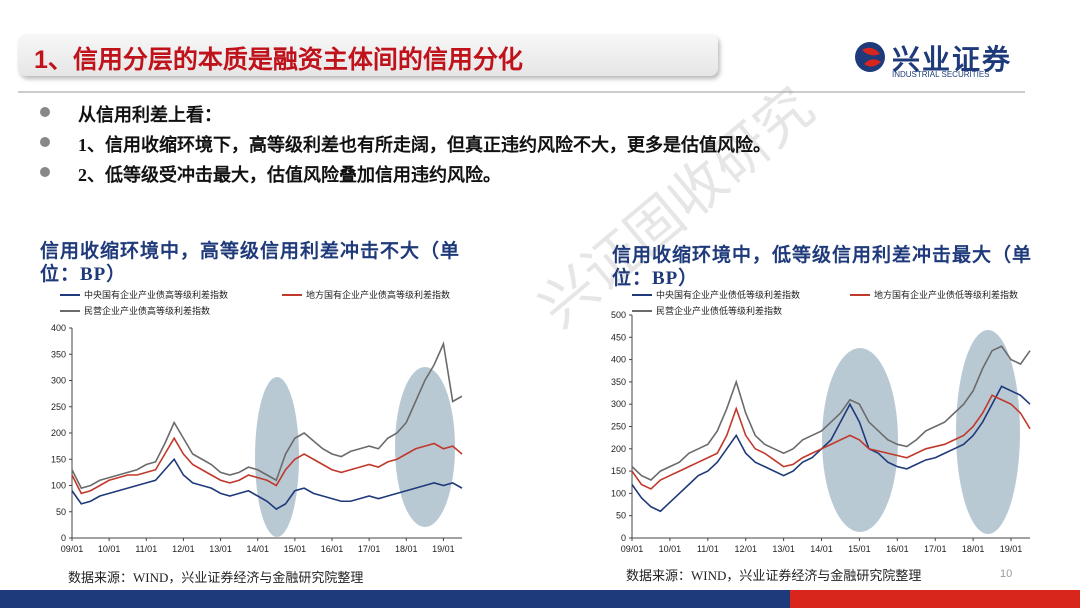  What do you see at coordinates (728, 294) in the screenshot?
I see `legend-label: 中央国有企业产业债低等级利差指数` at bounding box center [728, 294].